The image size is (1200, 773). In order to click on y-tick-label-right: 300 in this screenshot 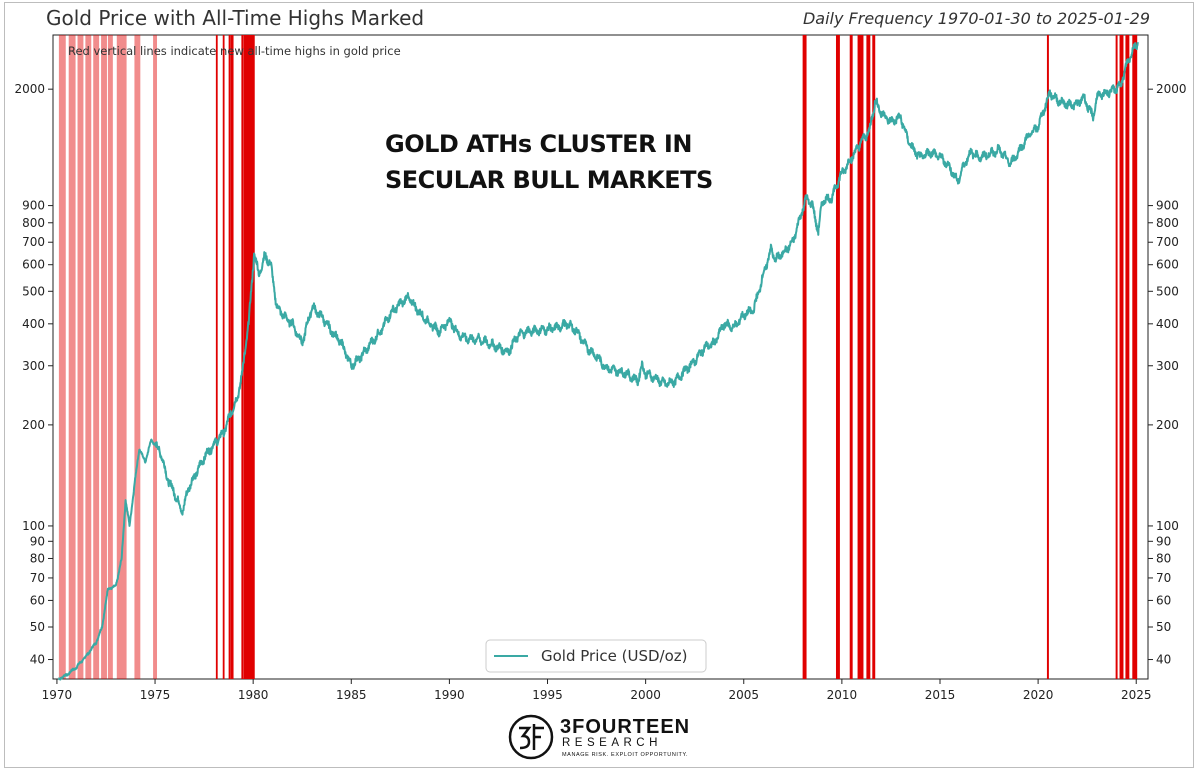, I will do `click(1167, 366)`.